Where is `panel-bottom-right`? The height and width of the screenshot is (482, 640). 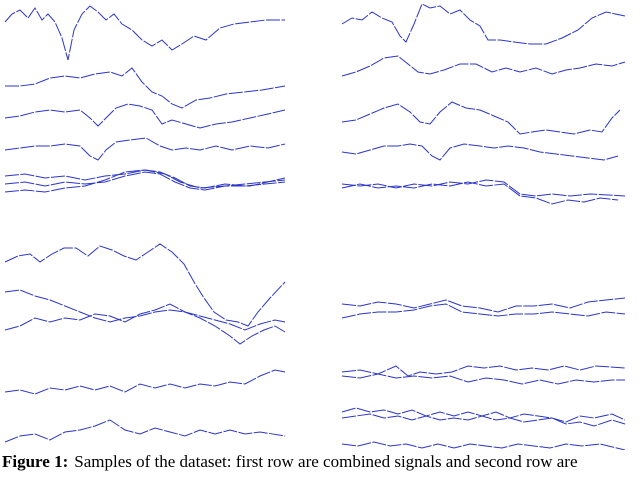
panel-bottom-right is located at coordinates (483, 374).